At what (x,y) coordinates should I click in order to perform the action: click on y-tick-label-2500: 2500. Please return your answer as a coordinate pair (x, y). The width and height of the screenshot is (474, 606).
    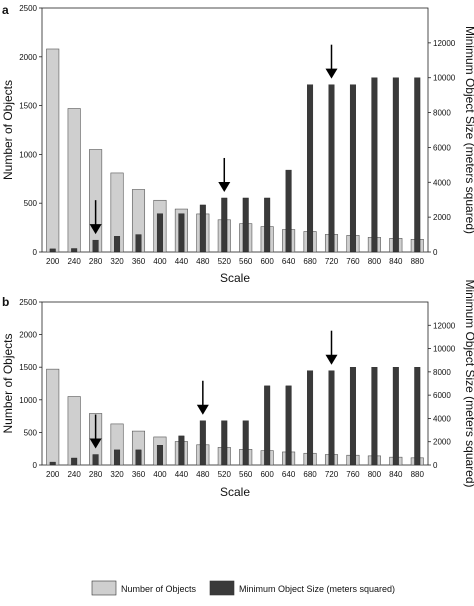
    Looking at the image, I should click on (28, 8).